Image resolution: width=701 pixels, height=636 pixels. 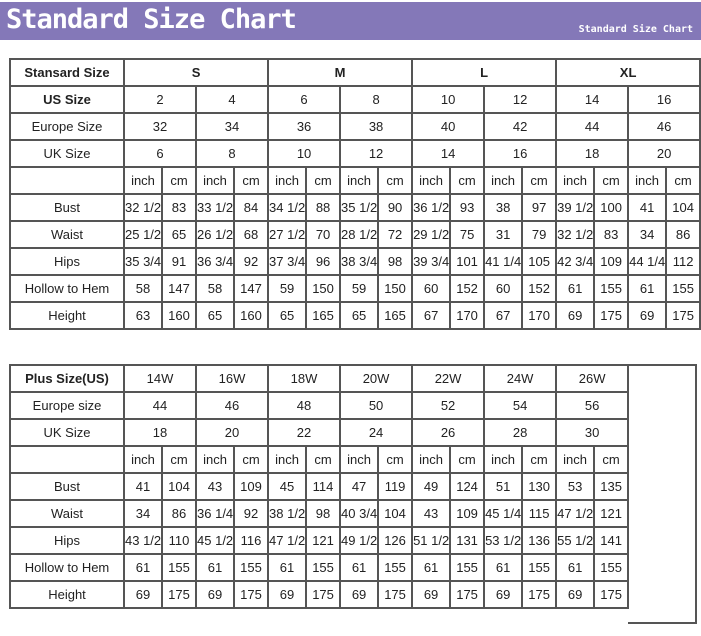 I want to click on inch-value: 43, so click(x=431, y=513).